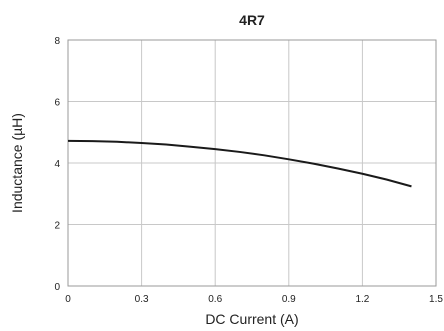 This screenshot has height=331, width=444. Describe the element at coordinates (17, 163) in the screenshot. I see `y-axis-label: Inductance (µH)` at that location.